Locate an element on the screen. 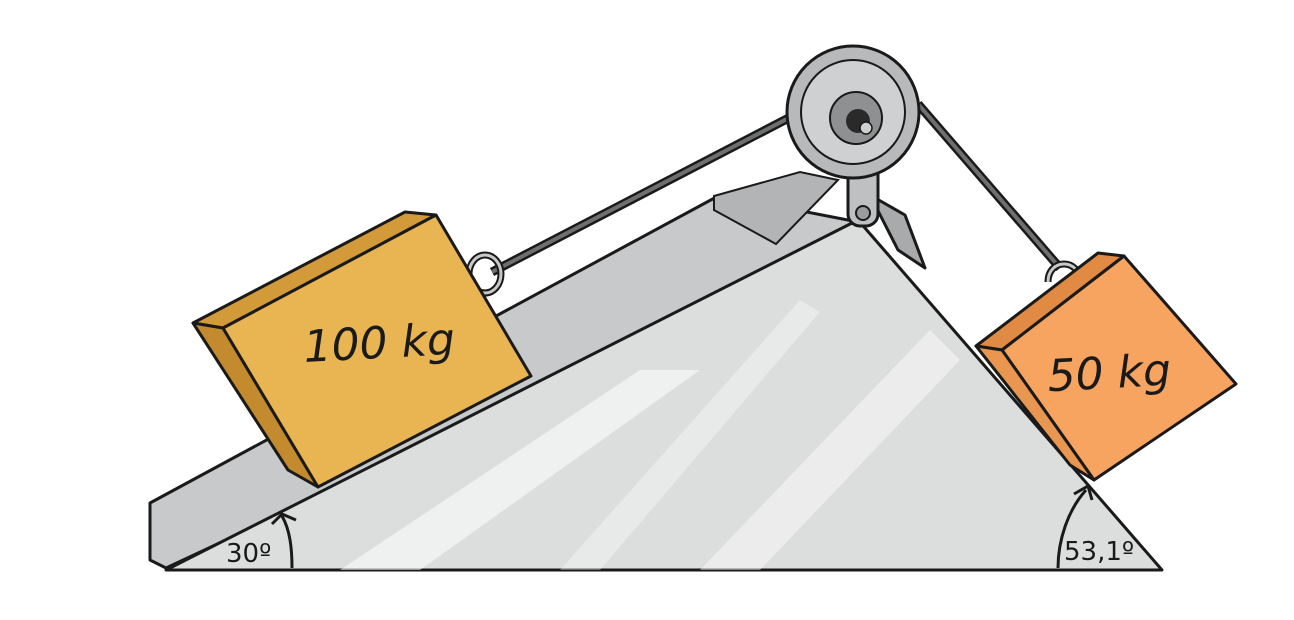 The width and height of the screenshot is (1294, 620). block-100kg: 100 kg is located at coordinates (362, 349).